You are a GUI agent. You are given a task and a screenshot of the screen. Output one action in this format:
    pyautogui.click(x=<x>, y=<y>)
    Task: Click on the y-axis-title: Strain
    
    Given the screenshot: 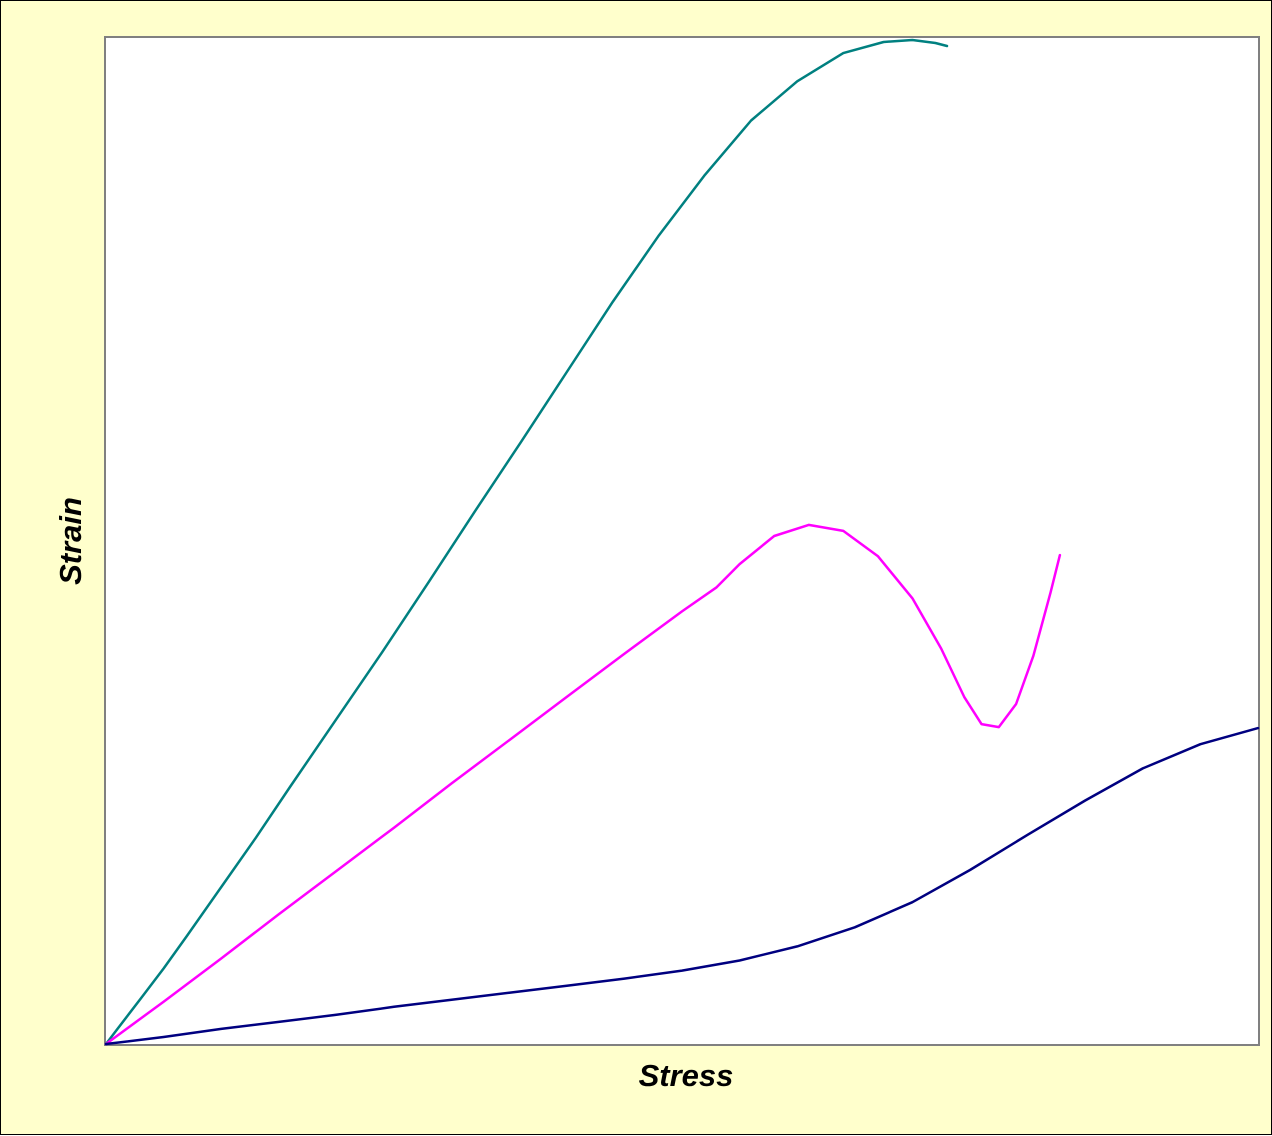 What is the action you would take?
    pyautogui.click(x=70, y=541)
    